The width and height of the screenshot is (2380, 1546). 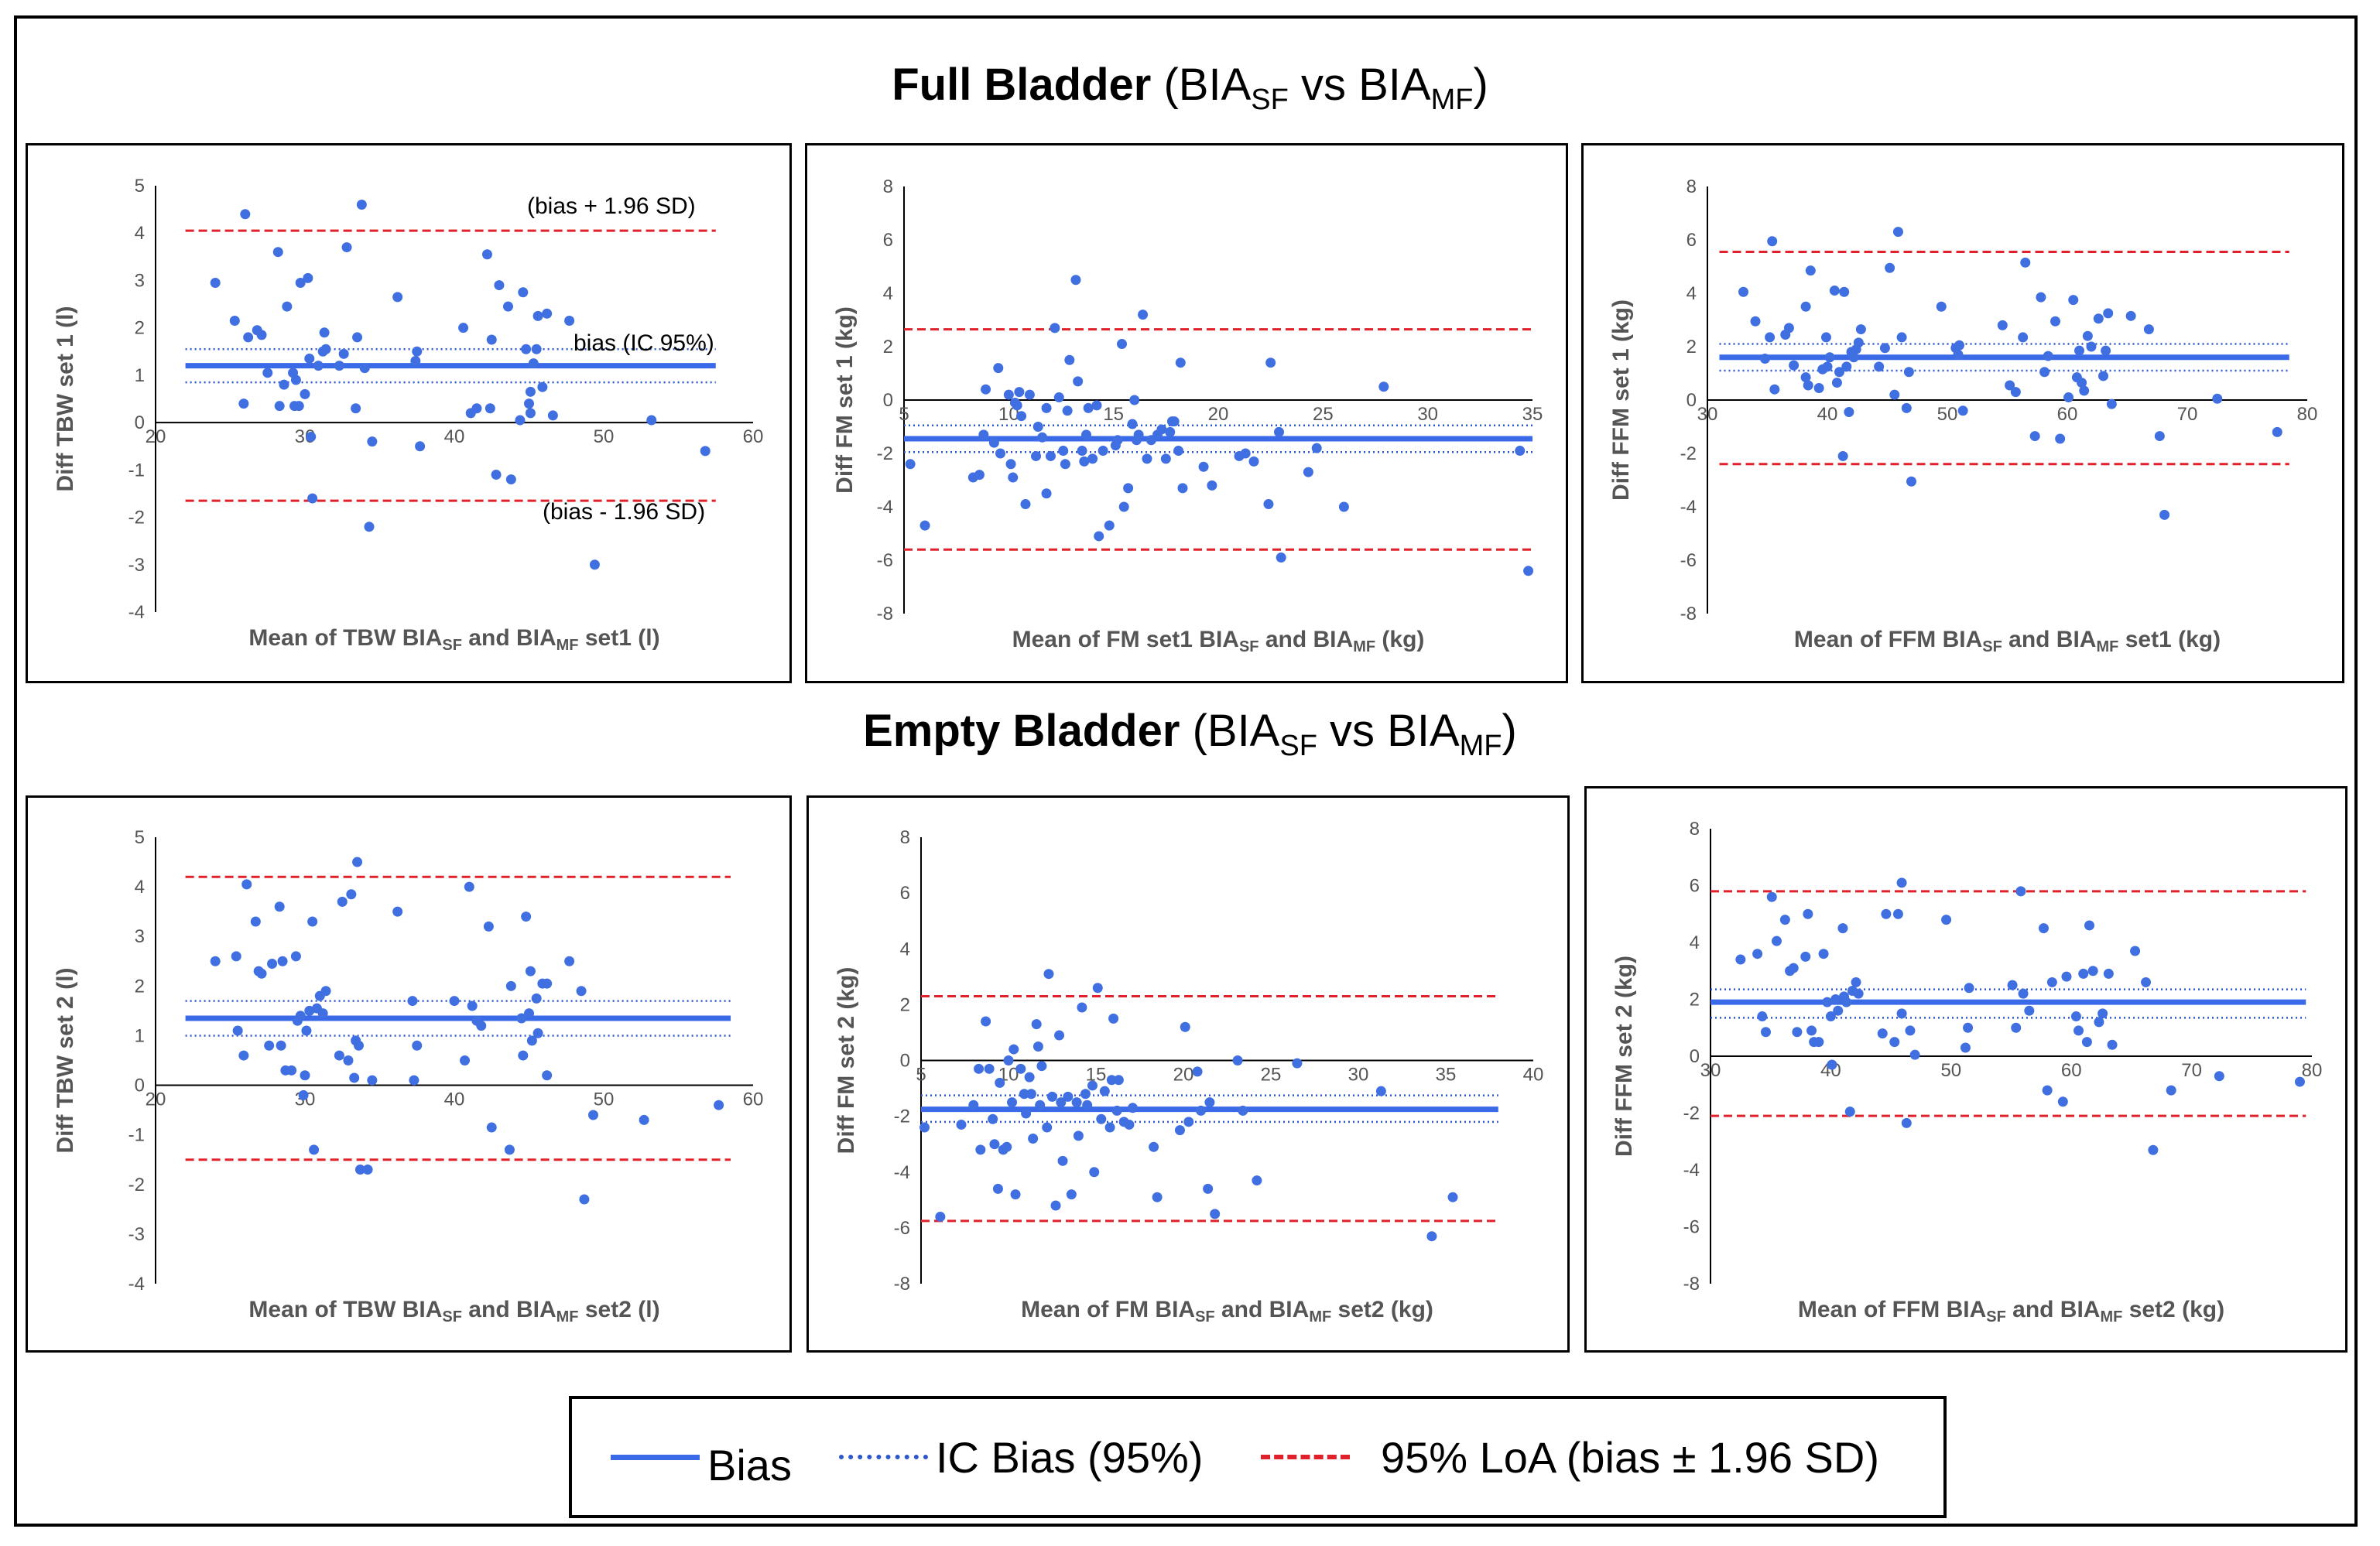 What do you see at coordinates (1218, 414) in the screenshot?
I see `x-tick-label: 20` at bounding box center [1218, 414].